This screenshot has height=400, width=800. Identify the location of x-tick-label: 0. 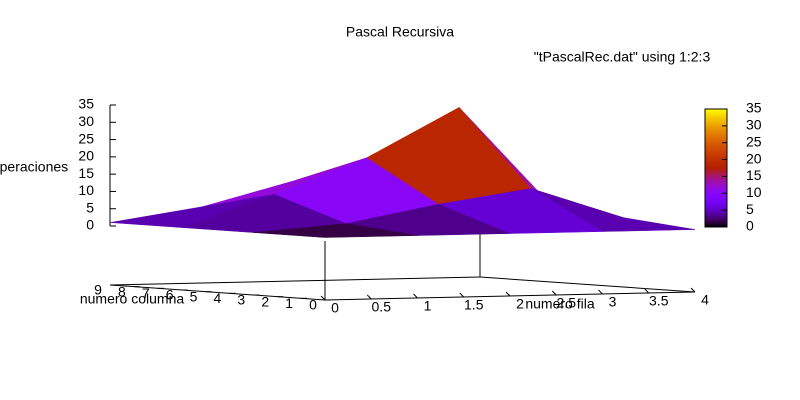
(335, 308).